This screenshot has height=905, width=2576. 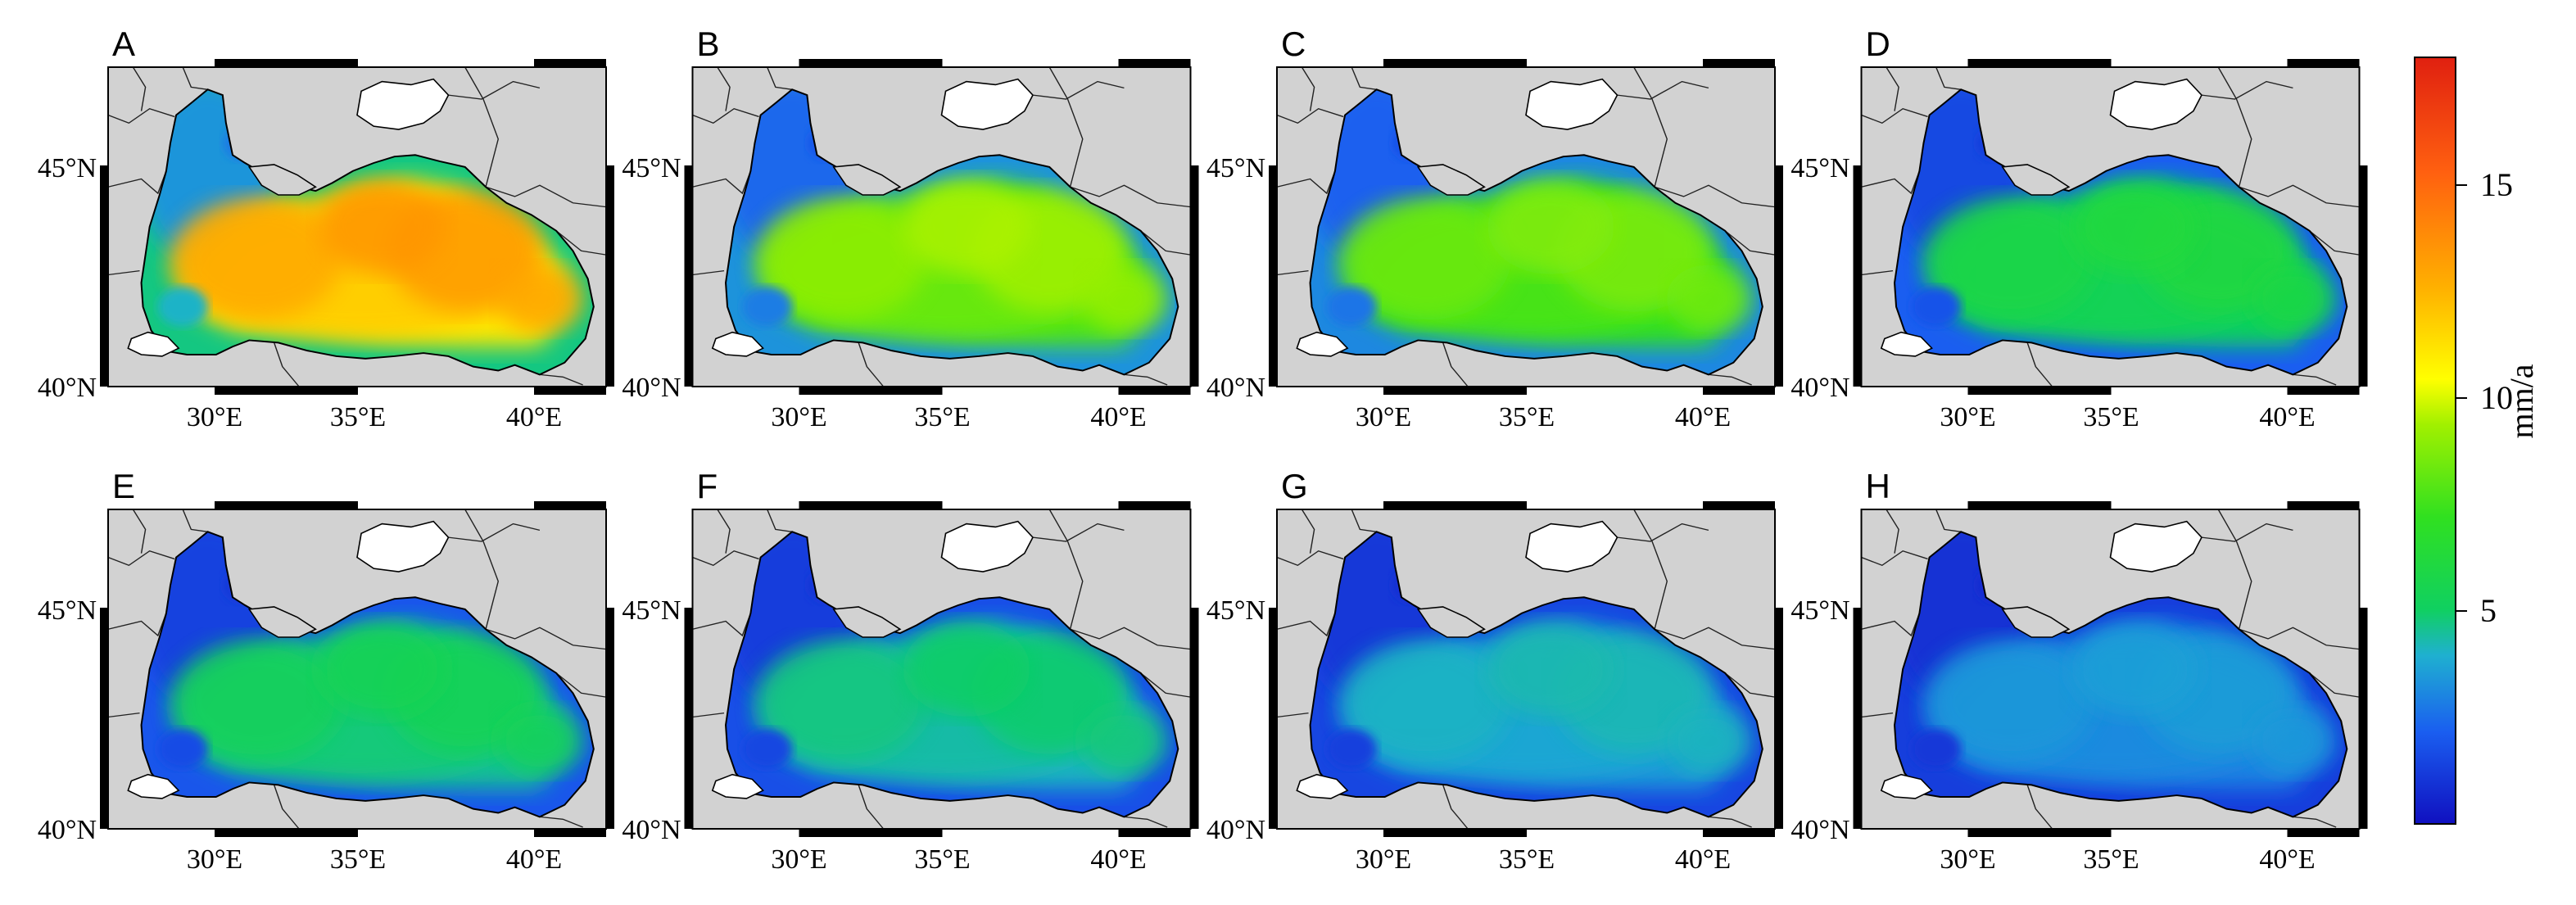 I want to click on colorbar-tick-label: 10, so click(x=2496, y=397).